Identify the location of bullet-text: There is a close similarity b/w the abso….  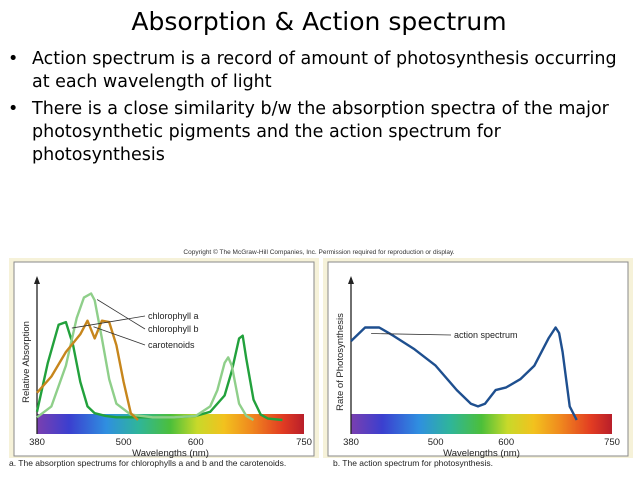
(320, 132).